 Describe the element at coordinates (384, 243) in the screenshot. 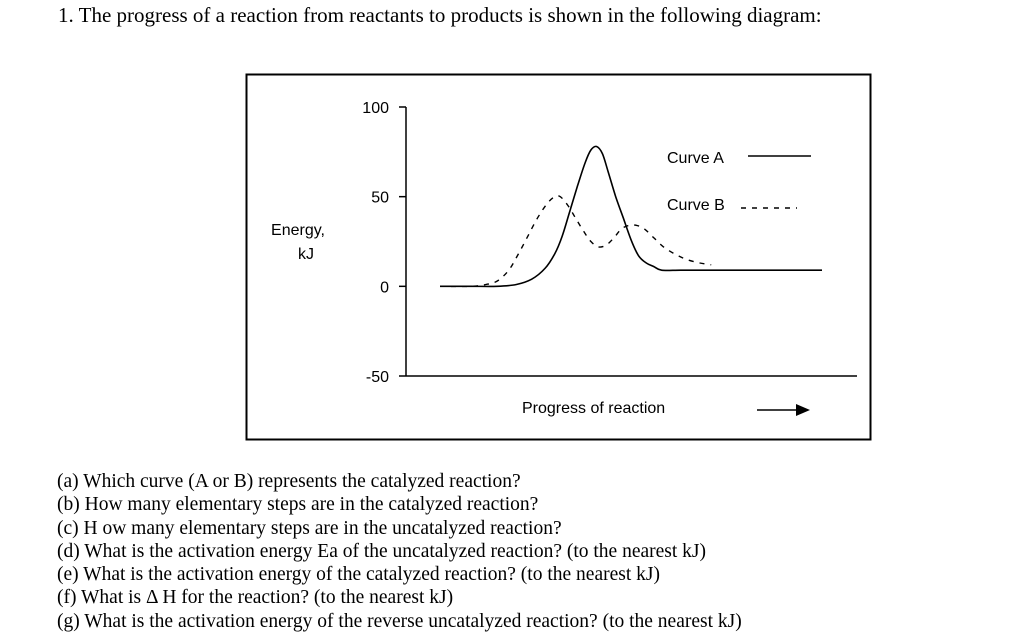

I see `y-ticks: 100 50 0 -50` at that location.